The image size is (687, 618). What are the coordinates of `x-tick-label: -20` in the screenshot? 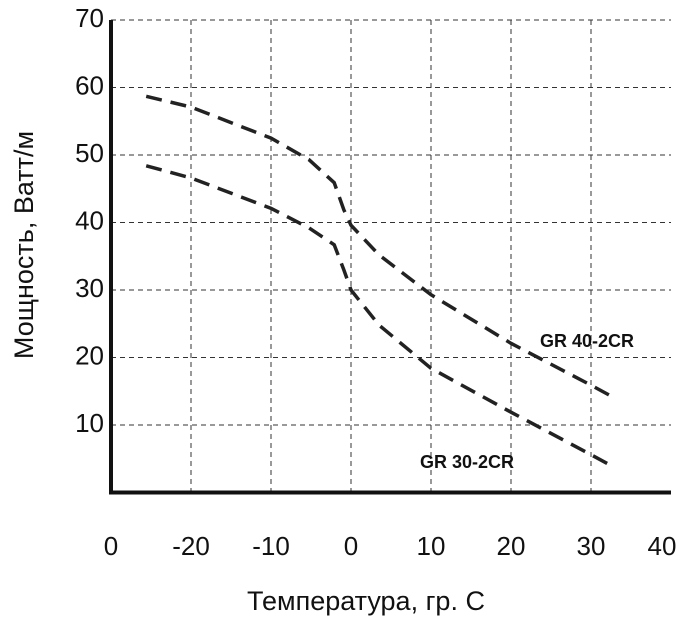 It's located at (191, 546).